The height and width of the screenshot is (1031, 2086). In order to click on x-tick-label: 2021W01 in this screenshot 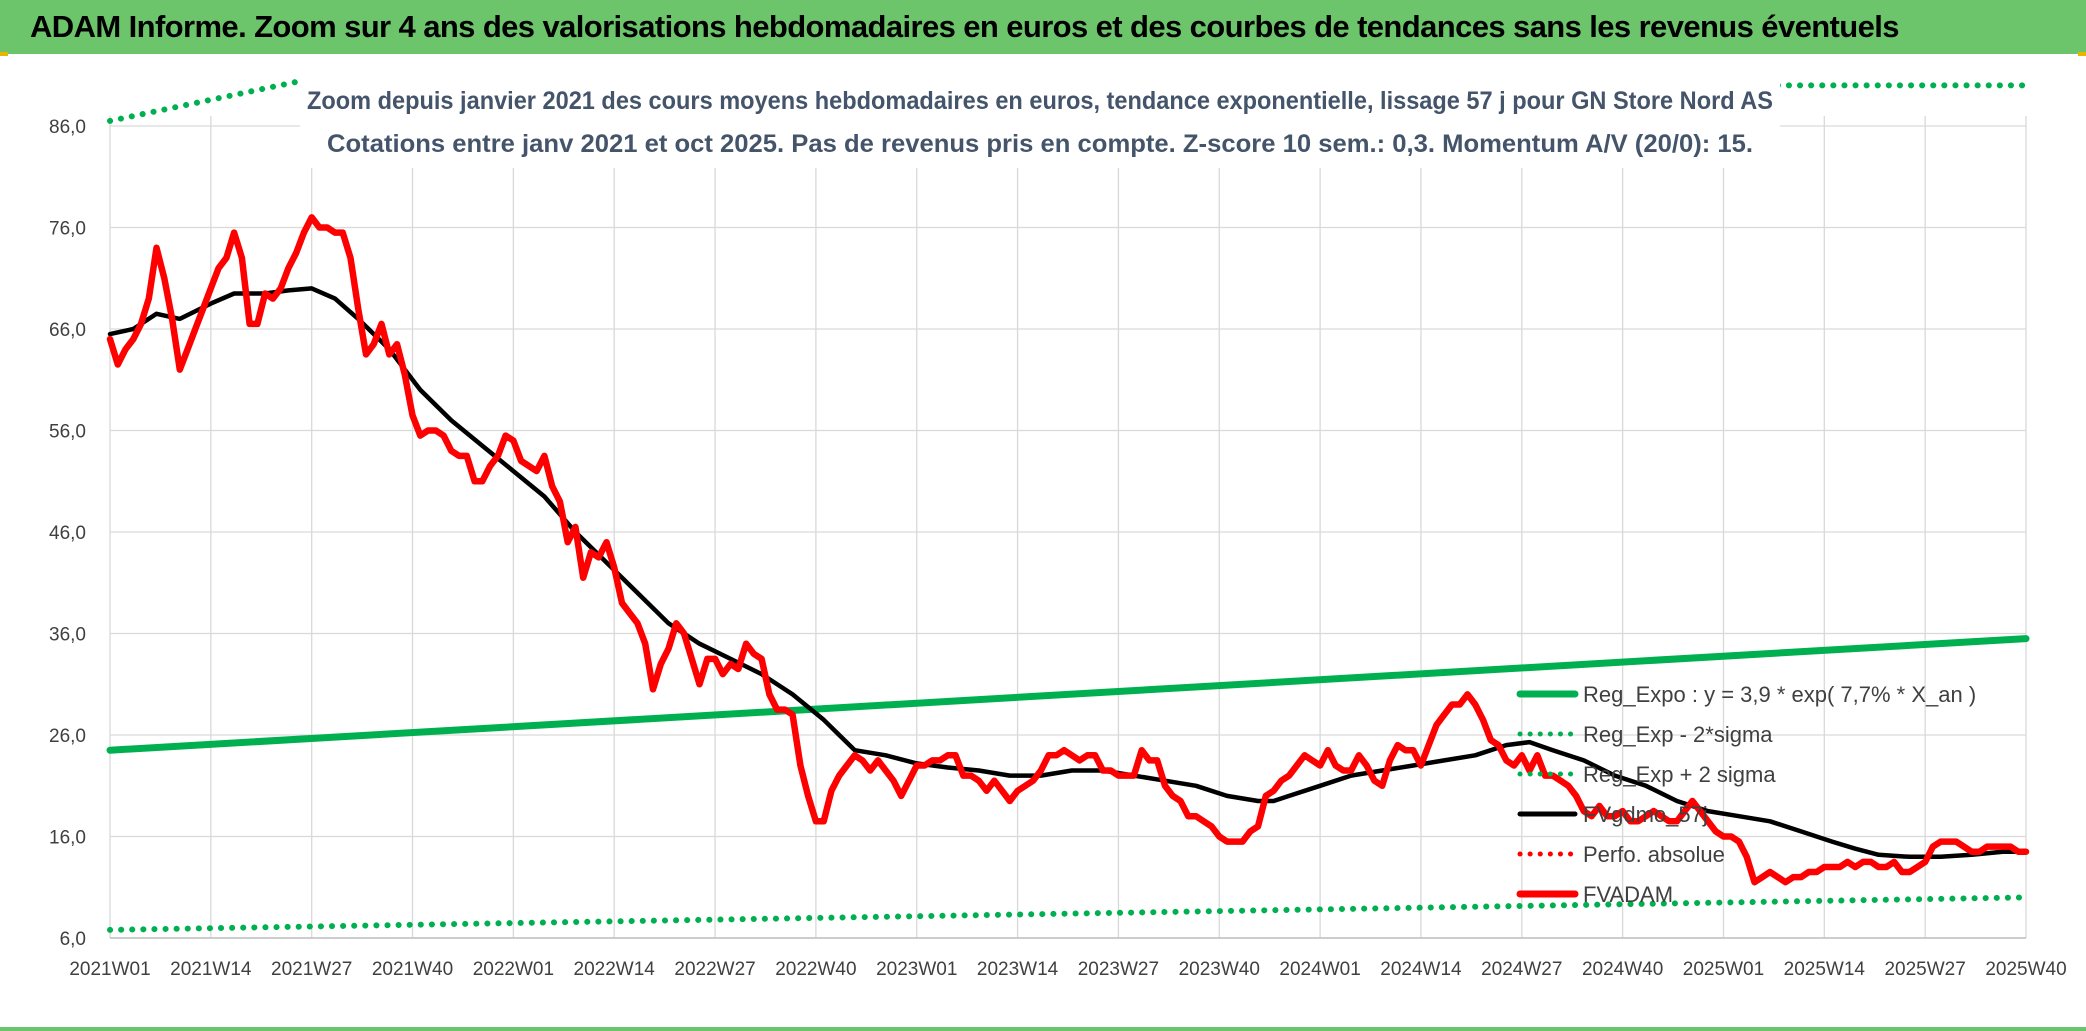, I will do `click(109, 969)`.